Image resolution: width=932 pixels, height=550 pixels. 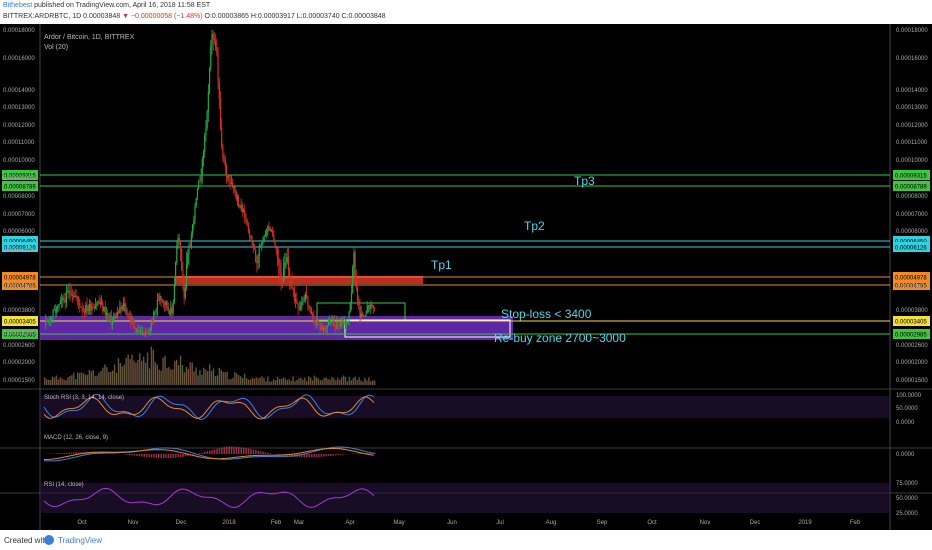 What do you see at coordinates (912, 363) in the screenshot?
I see `y-tick-label-right: 0.00002000` at bounding box center [912, 363].